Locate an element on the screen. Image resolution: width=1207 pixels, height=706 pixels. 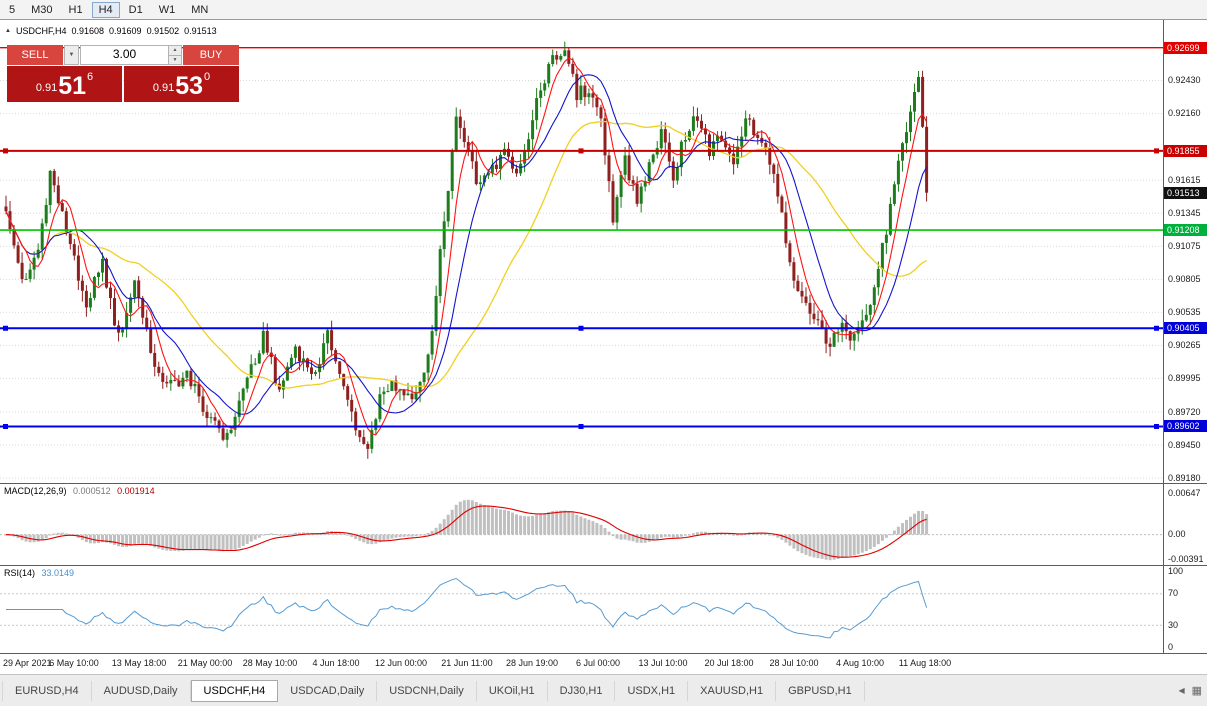
volume-spinner: ▲ ▼ is located at coordinates (174, 55).